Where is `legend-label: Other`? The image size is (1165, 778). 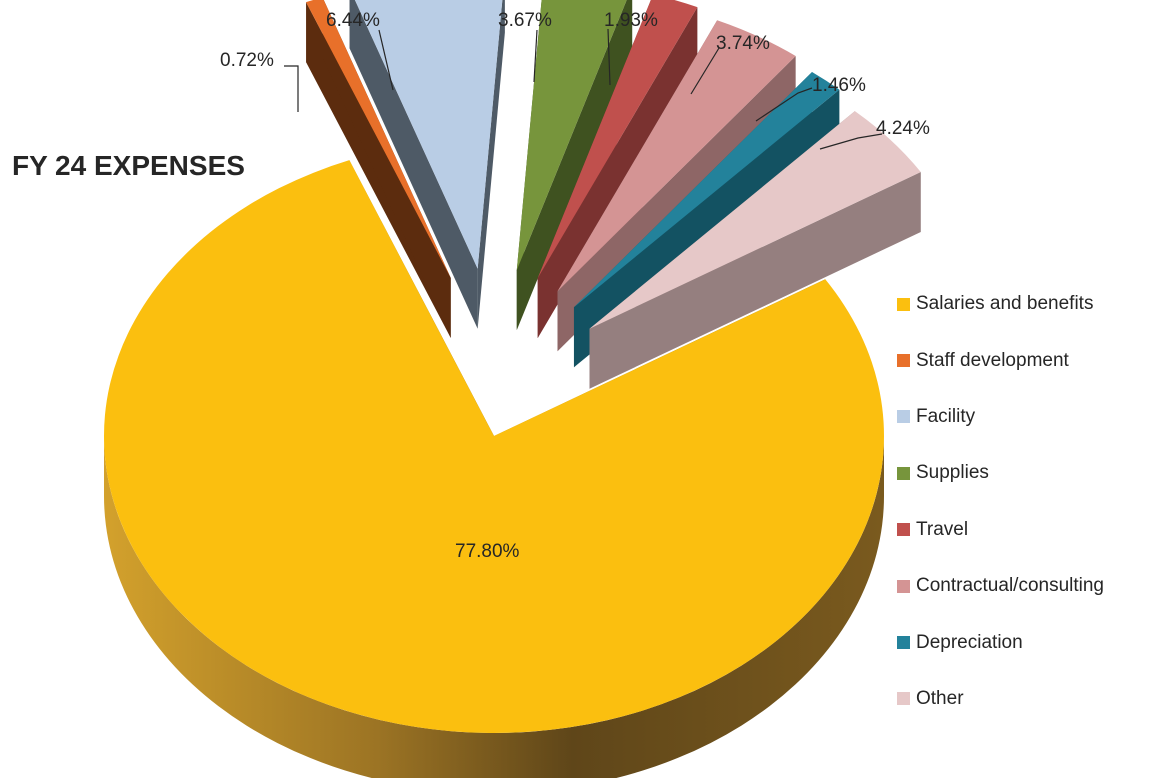 legend-label: Other is located at coordinates (940, 698).